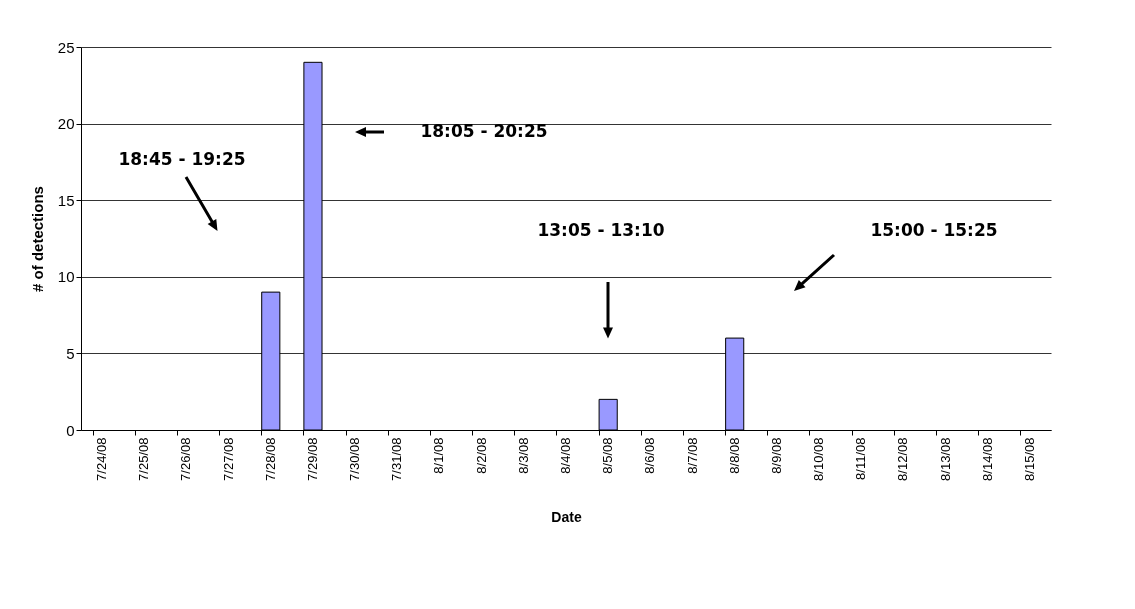 The height and width of the screenshot is (609, 1135). I want to click on annotation: 18:05 - 20:25, so click(484, 131).